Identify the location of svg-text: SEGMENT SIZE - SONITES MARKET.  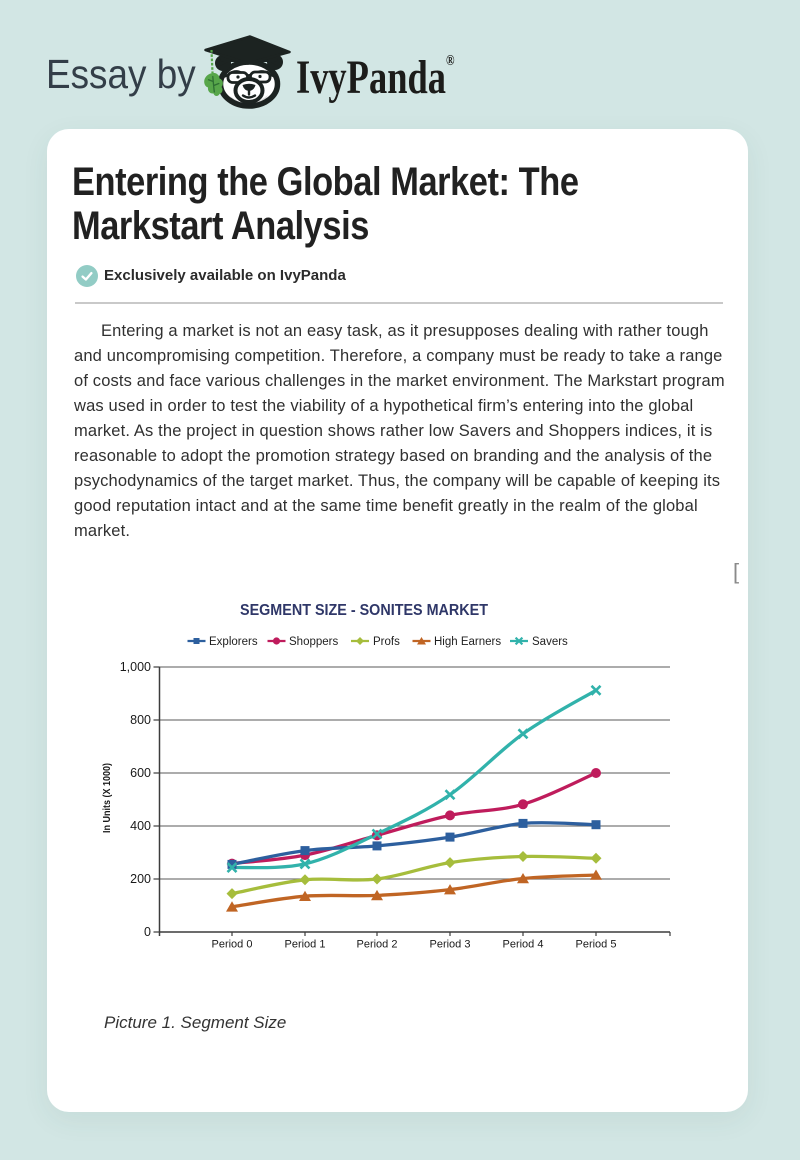
(364, 610).